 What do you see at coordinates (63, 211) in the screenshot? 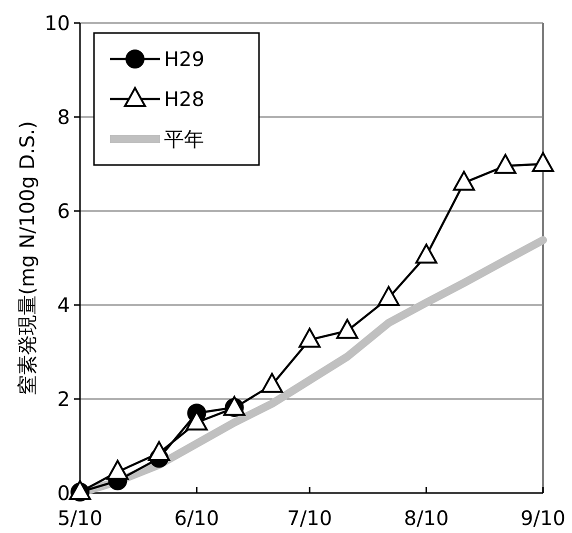
I see `y-tick-label: 6` at bounding box center [63, 211].